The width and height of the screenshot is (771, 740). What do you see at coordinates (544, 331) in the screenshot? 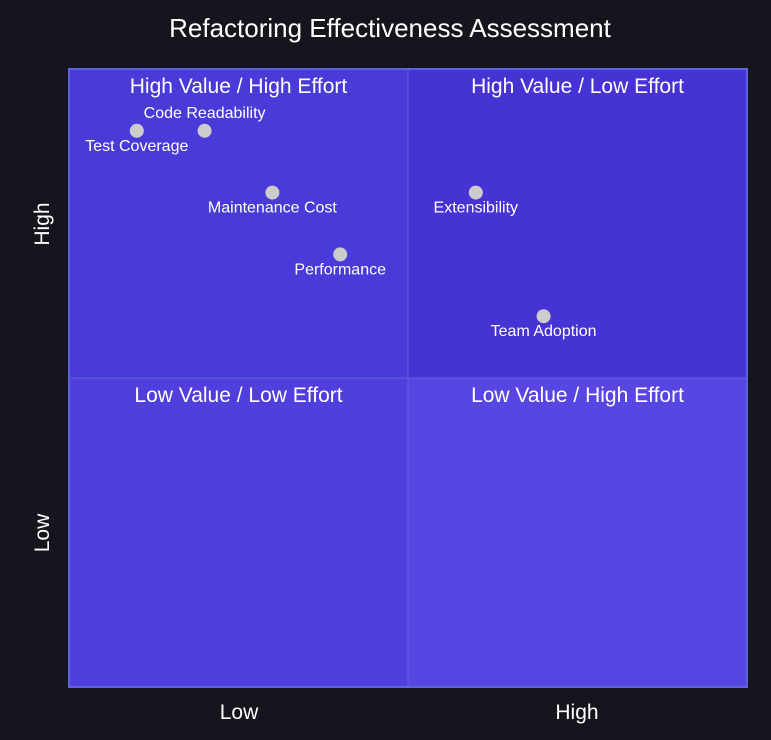
I see `data-point-label: Team Adoption` at bounding box center [544, 331].